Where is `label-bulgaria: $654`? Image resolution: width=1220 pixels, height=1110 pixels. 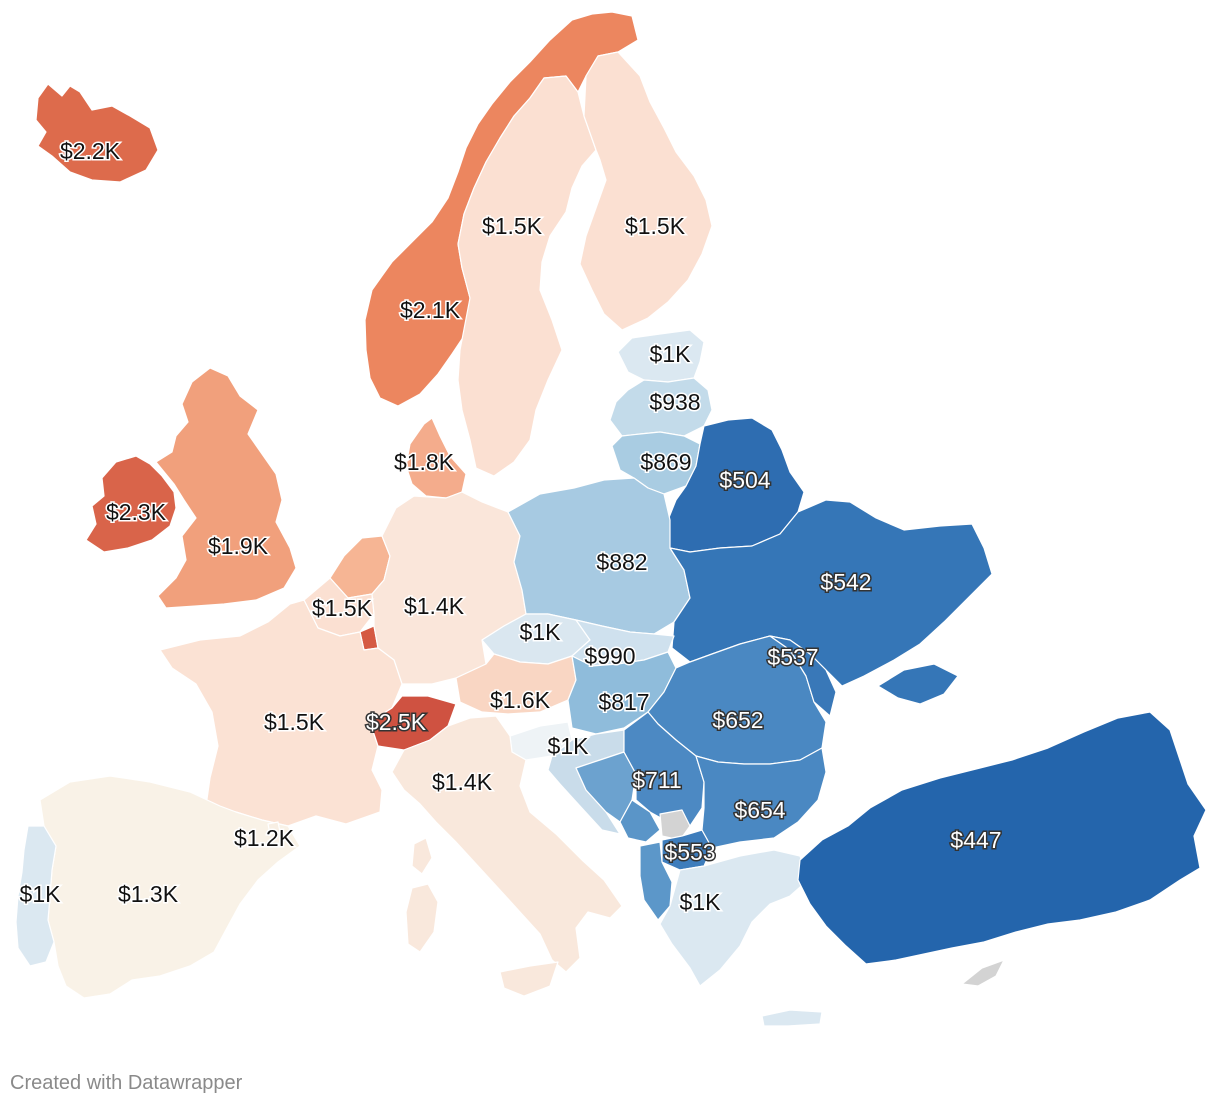 label-bulgaria: $654 is located at coordinates (759, 810).